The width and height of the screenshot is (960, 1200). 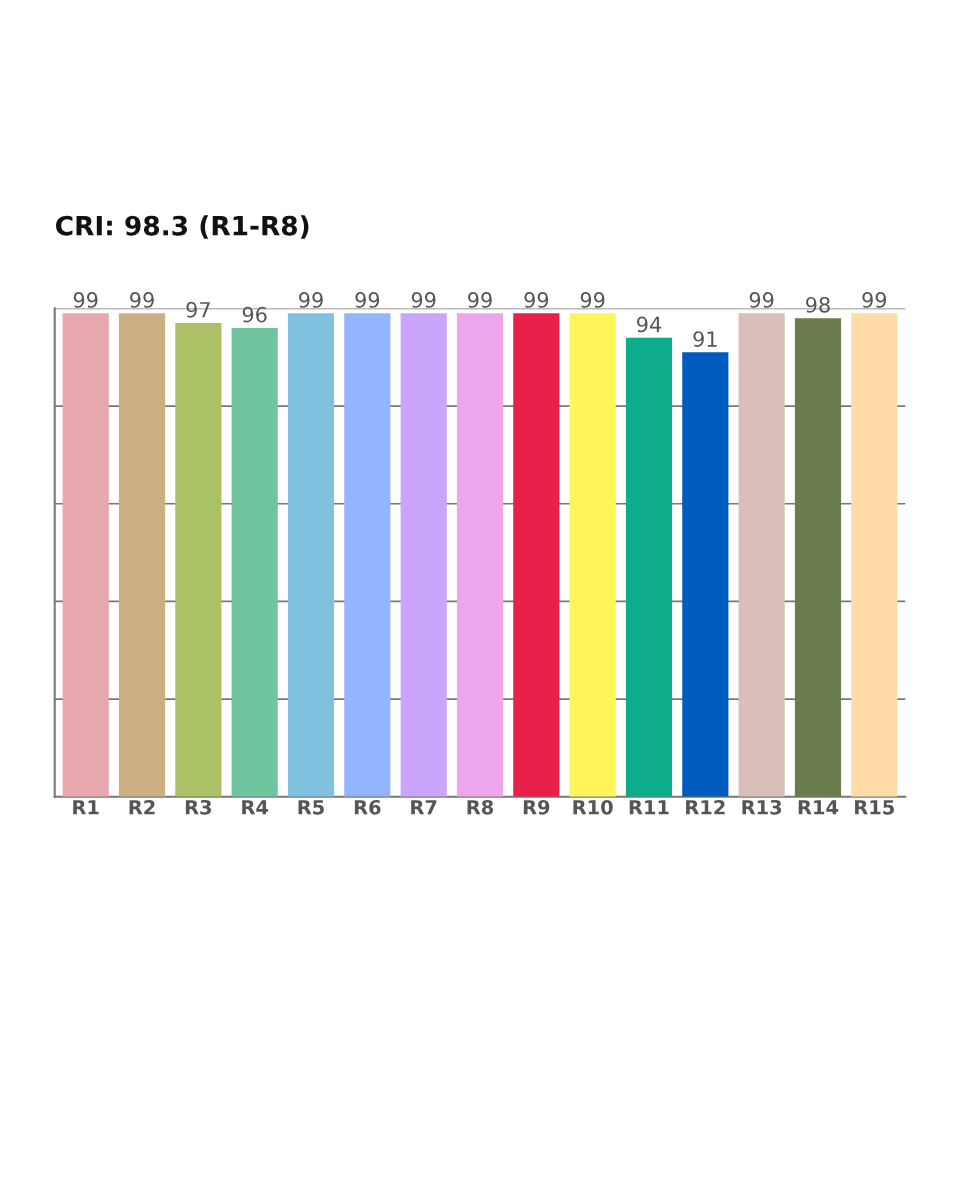 I want to click on x-tick-label: R7, so click(x=424, y=807).